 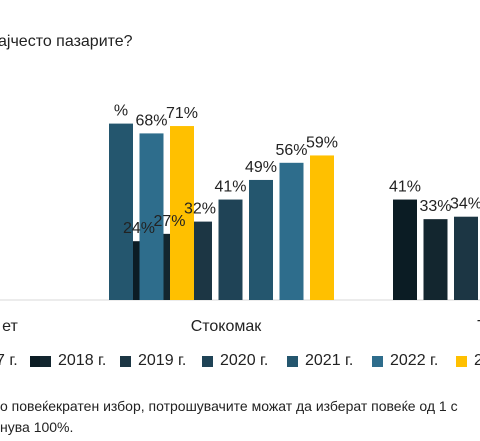 What do you see at coordinates (10, 326) in the screenshot?
I see `category-label-0: ет` at bounding box center [10, 326].